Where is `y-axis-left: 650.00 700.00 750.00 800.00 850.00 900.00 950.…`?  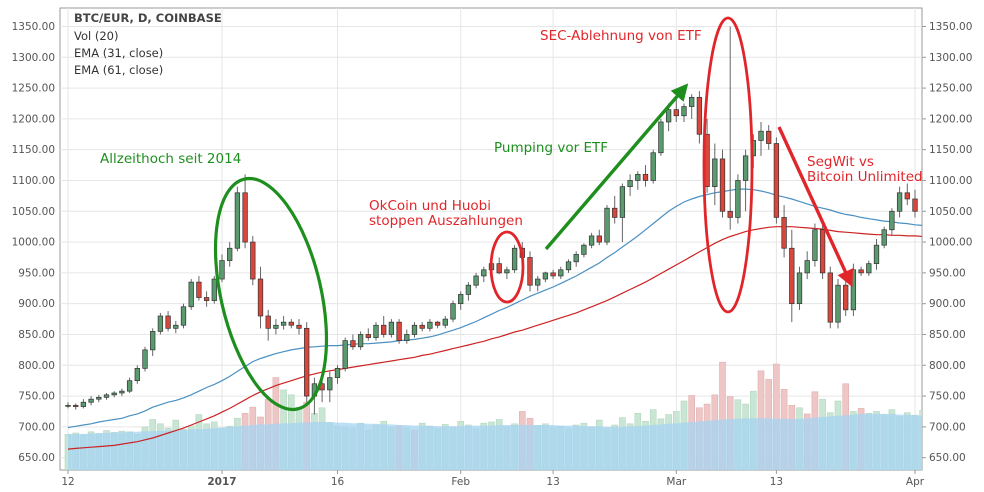 y-axis-left: 650.00 700.00 750.00 800.00 850.00 900.00 950.… is located at coordinates (33, 242).